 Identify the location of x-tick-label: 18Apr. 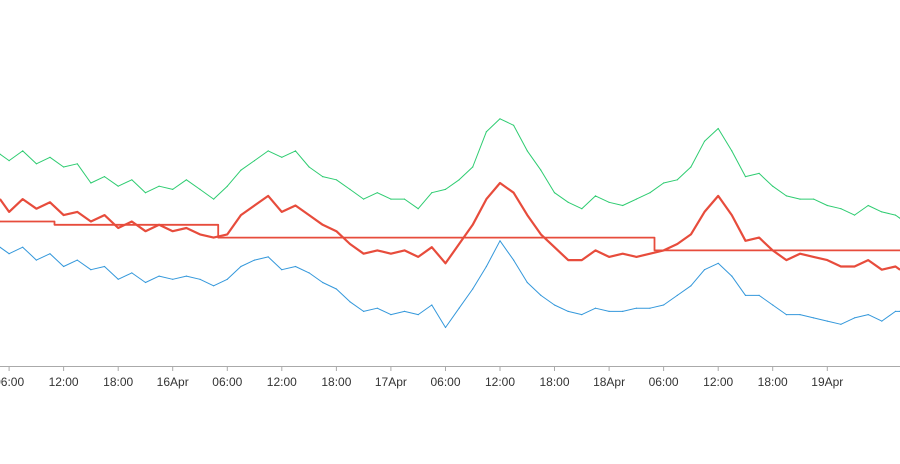
(609, 382).